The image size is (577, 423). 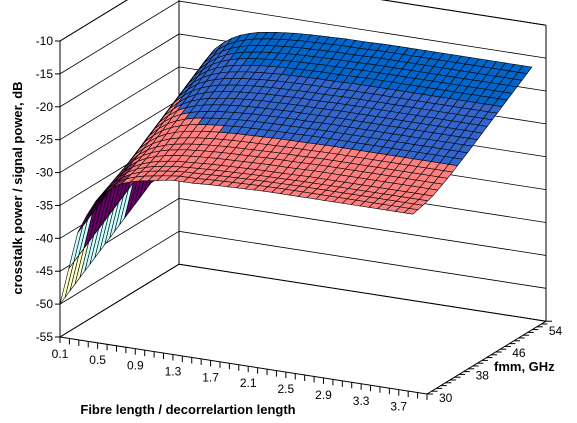 I want to click on x-axis-title: Fibre length / decorrelartion length, so click(x=187, y=409).